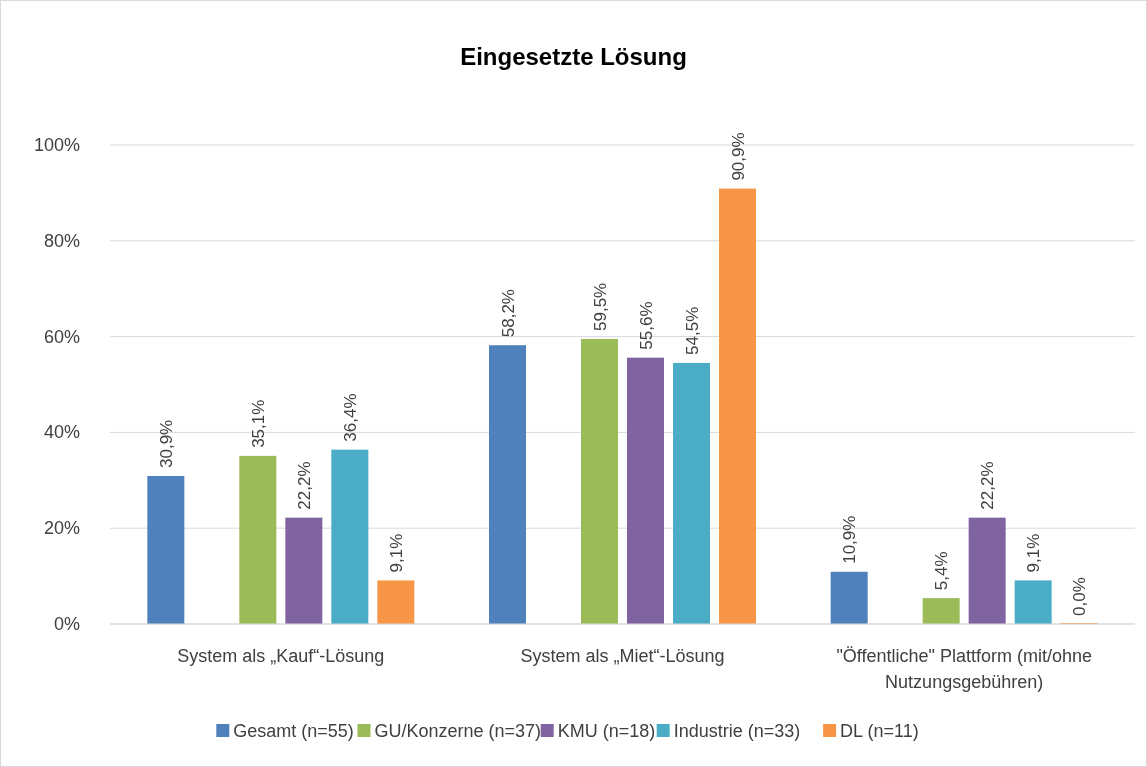 The width and height of the screenshot is (1147, 767). What do you see at coordinates (458, 731) in the screenshot?
I see `legend-label: GU/Konzerne (n=37)` at bounding box center [458, 731].